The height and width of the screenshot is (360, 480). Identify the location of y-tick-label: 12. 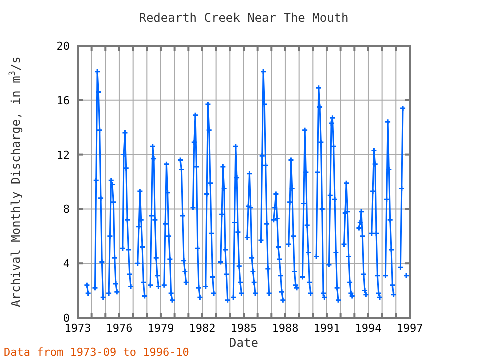
(63, 155).